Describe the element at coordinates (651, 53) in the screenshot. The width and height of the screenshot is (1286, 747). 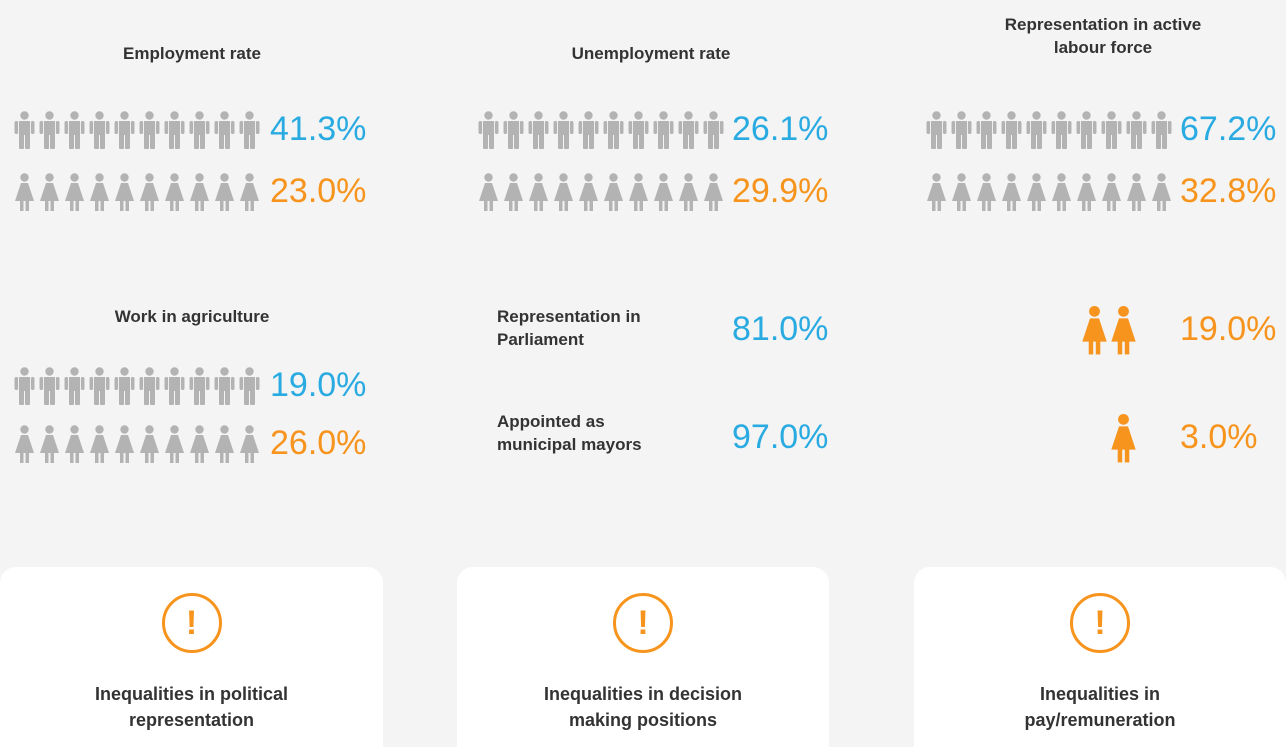
I see `chart-title: Unemployment rate` at that location.